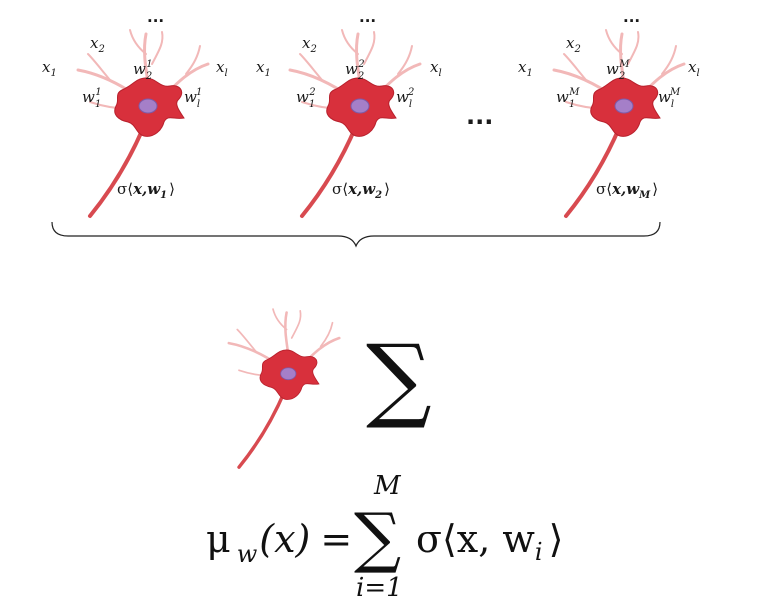  Describe the element at coordinates (356, 234) in the screenshot. I see `grouping-brace` at that location.